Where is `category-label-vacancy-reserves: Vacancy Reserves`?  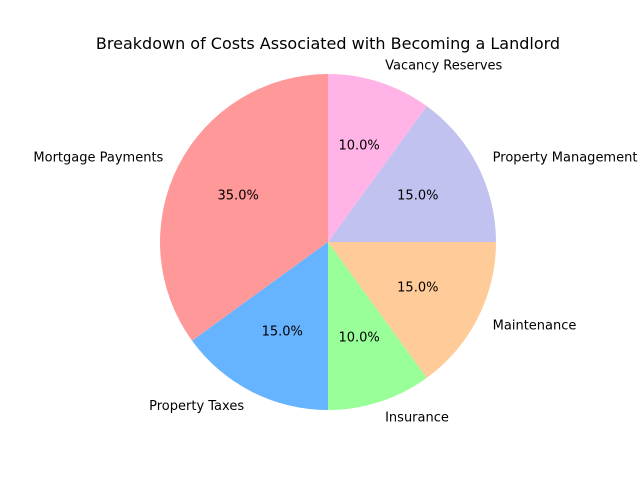
category-label-vacancy-reserves: Vacancy Reserves is located at coordinates (443, 66).